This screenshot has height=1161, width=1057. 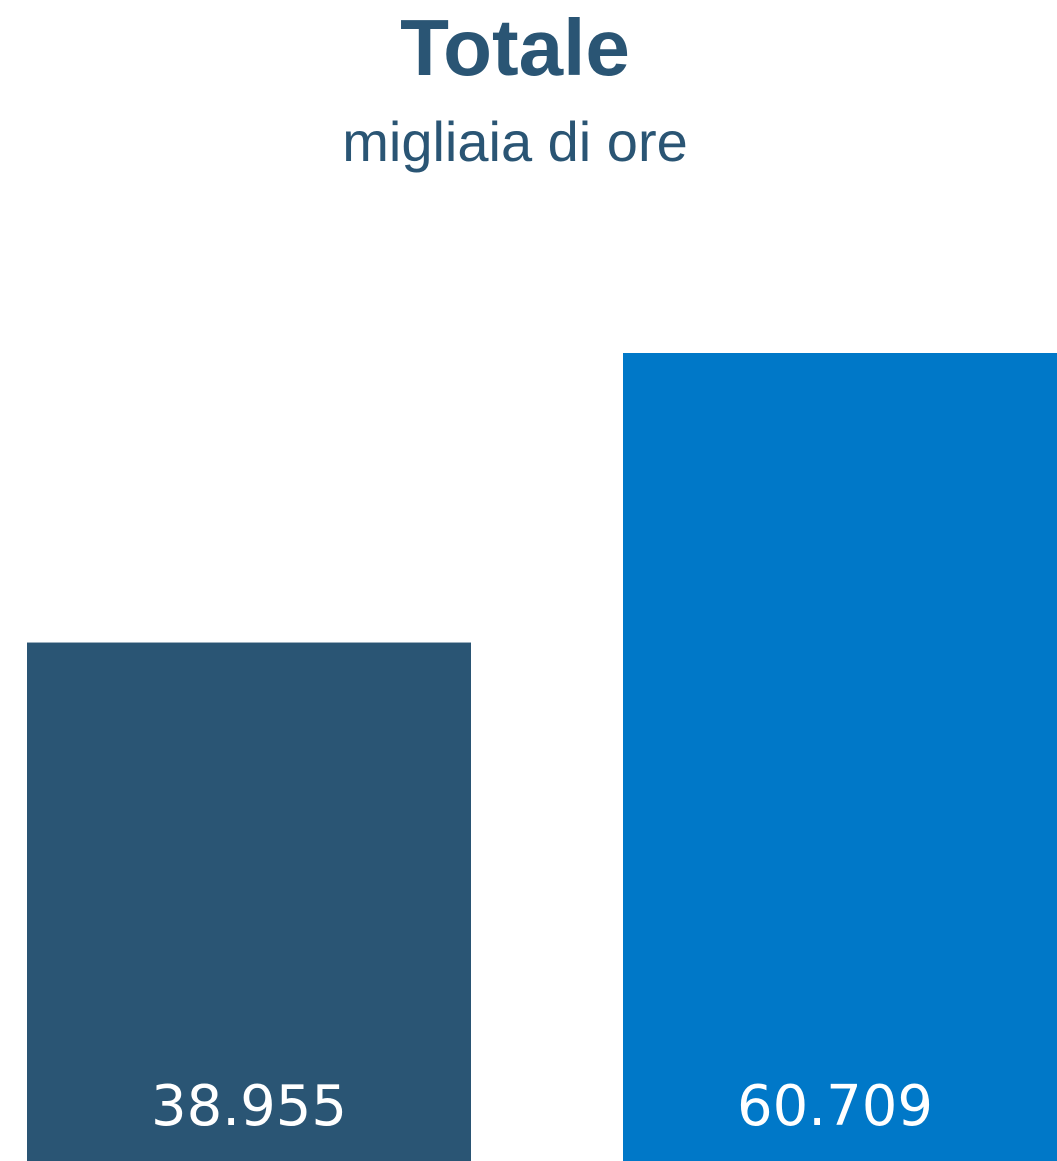 What do you see at coordinates (515, 141) in the screenshot?
I see `chart-subtitle: migliaia di ore` at bounding box center [515, 141].